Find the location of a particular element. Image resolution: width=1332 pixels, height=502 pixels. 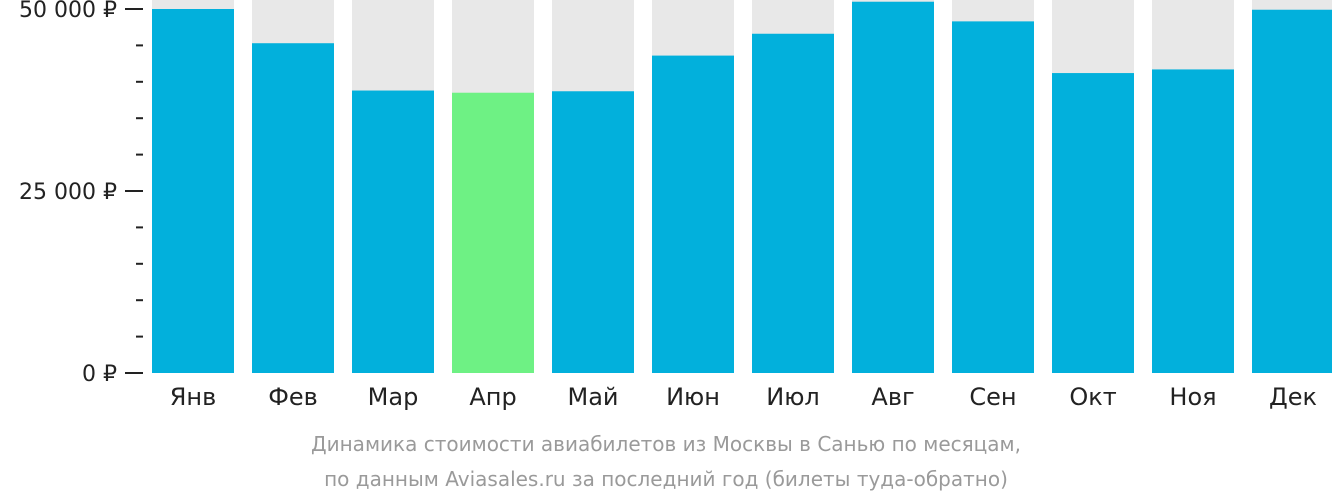

y-tick-label: 50 000 ₽ is located at coordinates (68, 11).